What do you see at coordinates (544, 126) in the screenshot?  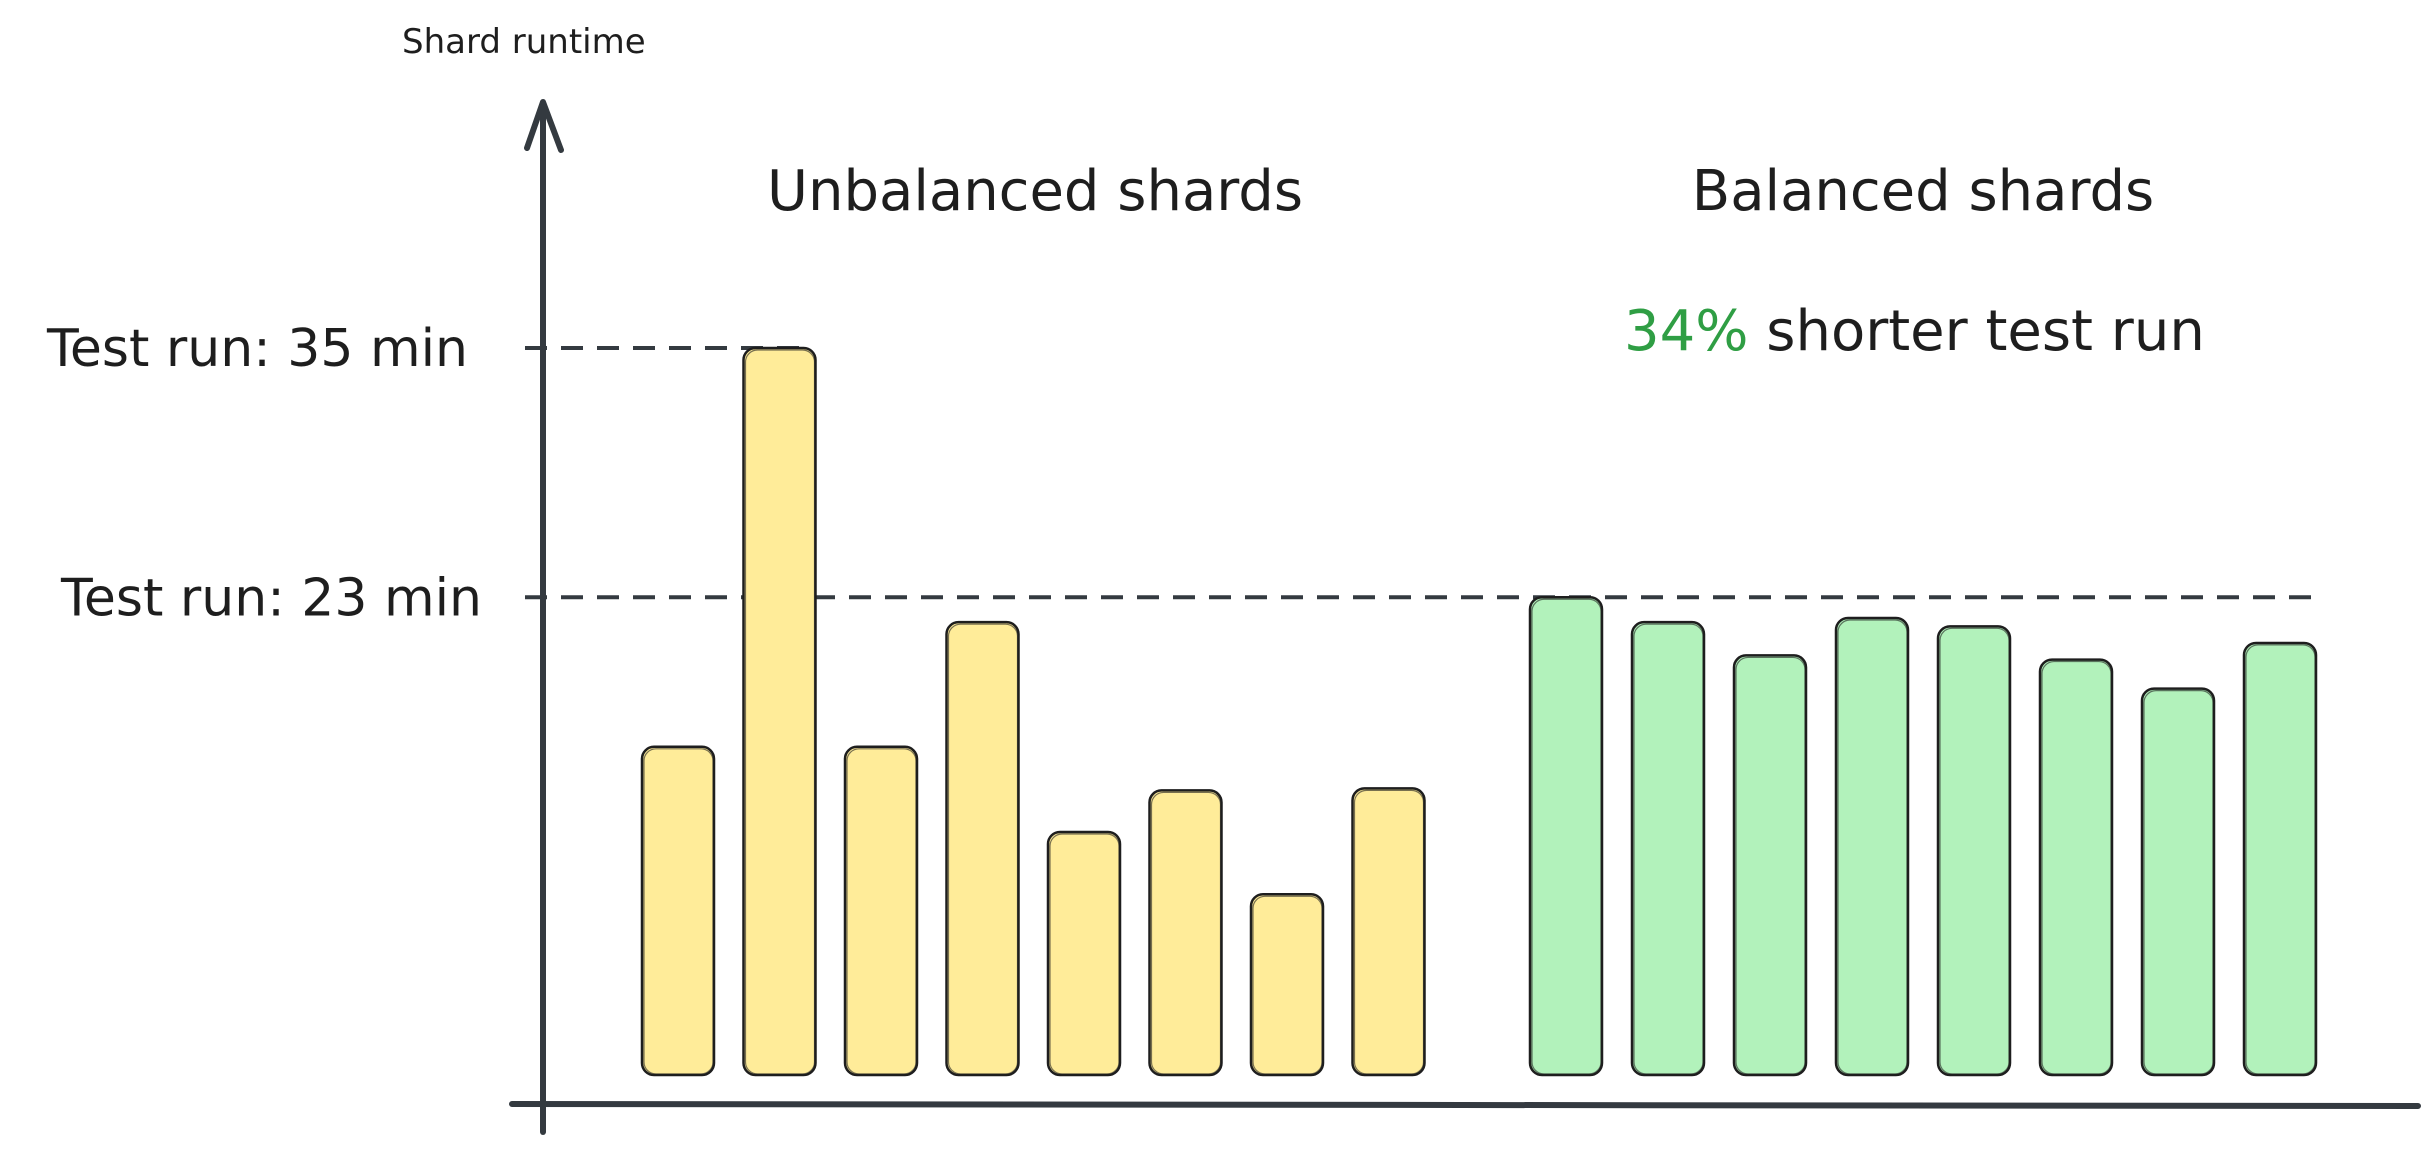 I see `y-axis-arrowhead` at bounding box center [544, 126].